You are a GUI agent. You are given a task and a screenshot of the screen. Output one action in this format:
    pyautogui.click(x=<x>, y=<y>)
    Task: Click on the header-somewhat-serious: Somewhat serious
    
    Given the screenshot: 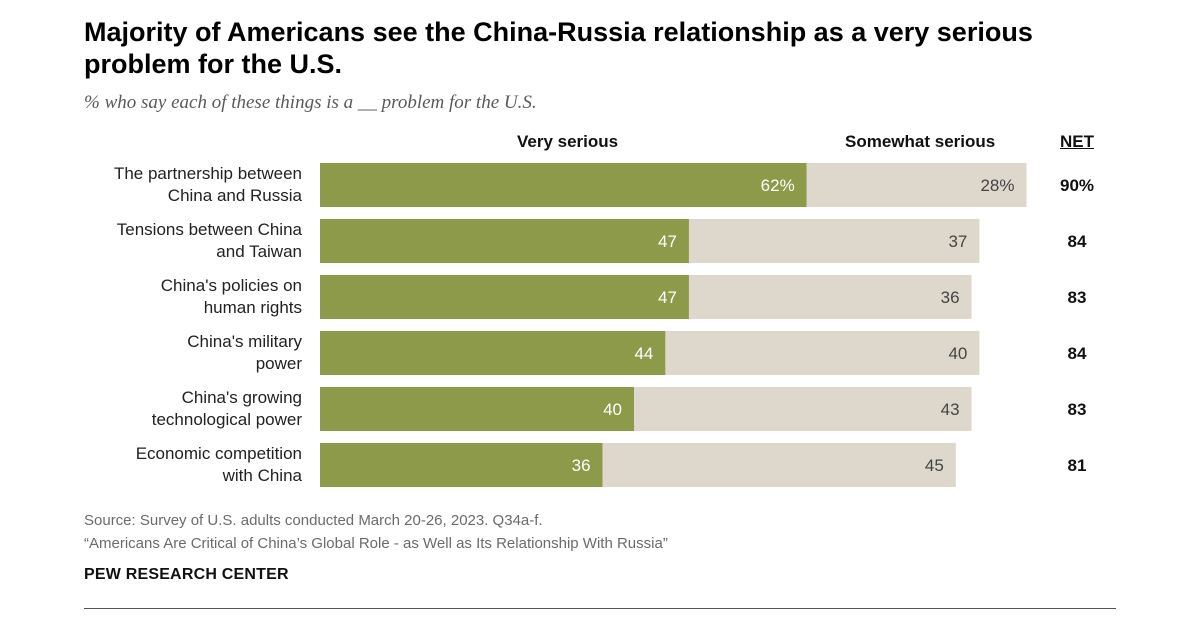 What is the action you would take?
    pyautogui.click(x=920, y=141)
    